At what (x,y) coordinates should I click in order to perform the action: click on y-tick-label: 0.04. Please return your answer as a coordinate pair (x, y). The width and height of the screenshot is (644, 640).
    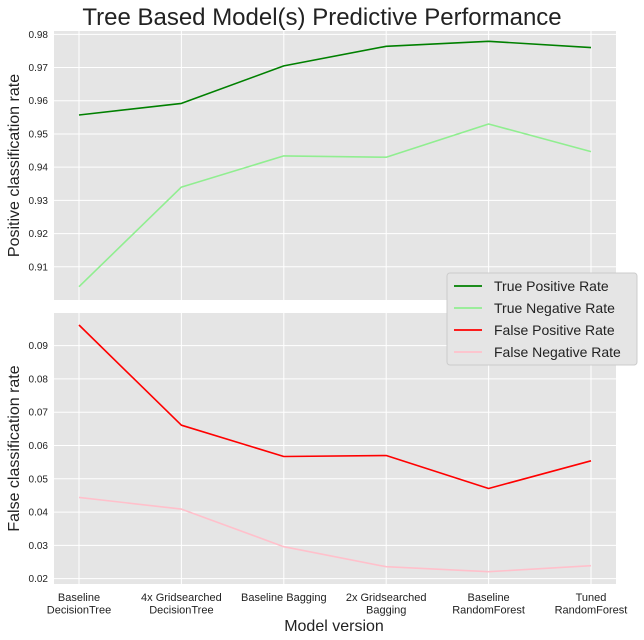
    Looking at the image, I should click on (39, 513).